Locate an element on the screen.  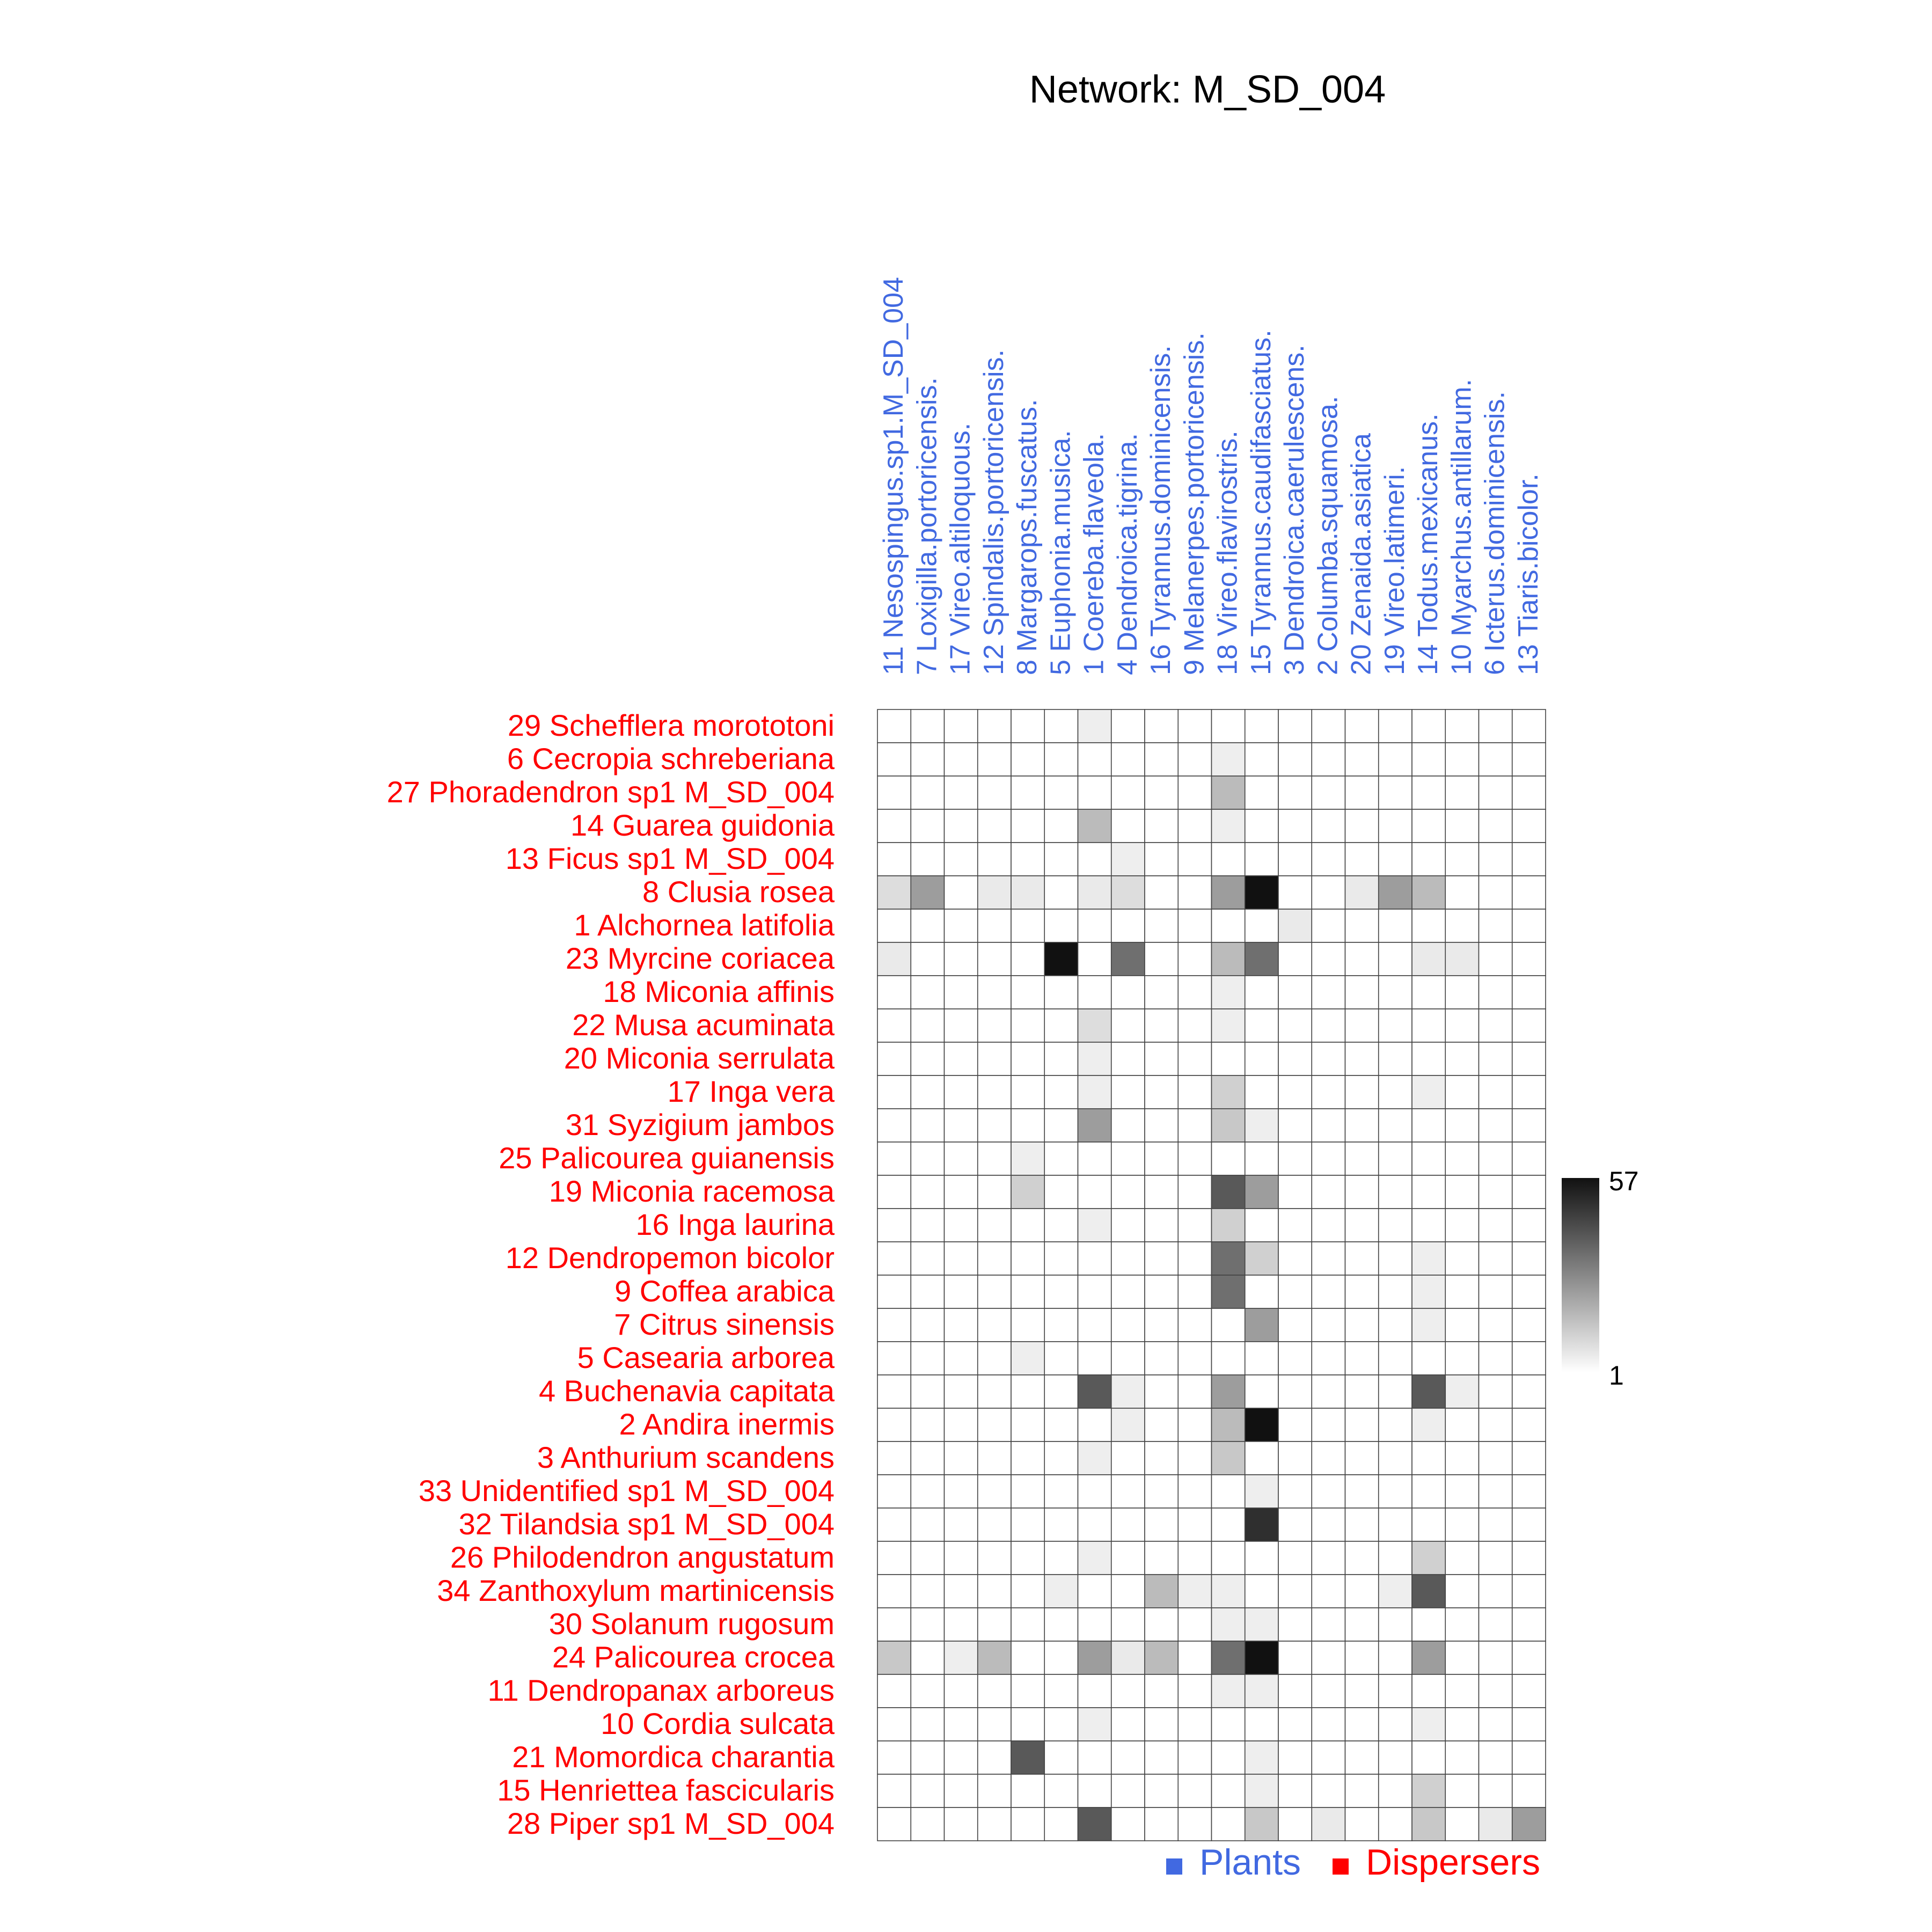
row-label: 33 Unidentified sp1 M_SD_004 is located at coordinates (627, 1490).